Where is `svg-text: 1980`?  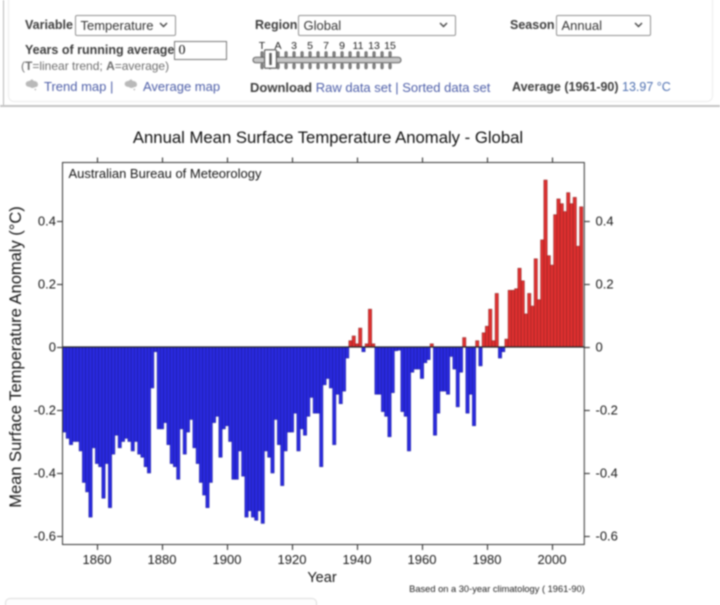
svg-text: 1980 is located at coordinates (487, 559).